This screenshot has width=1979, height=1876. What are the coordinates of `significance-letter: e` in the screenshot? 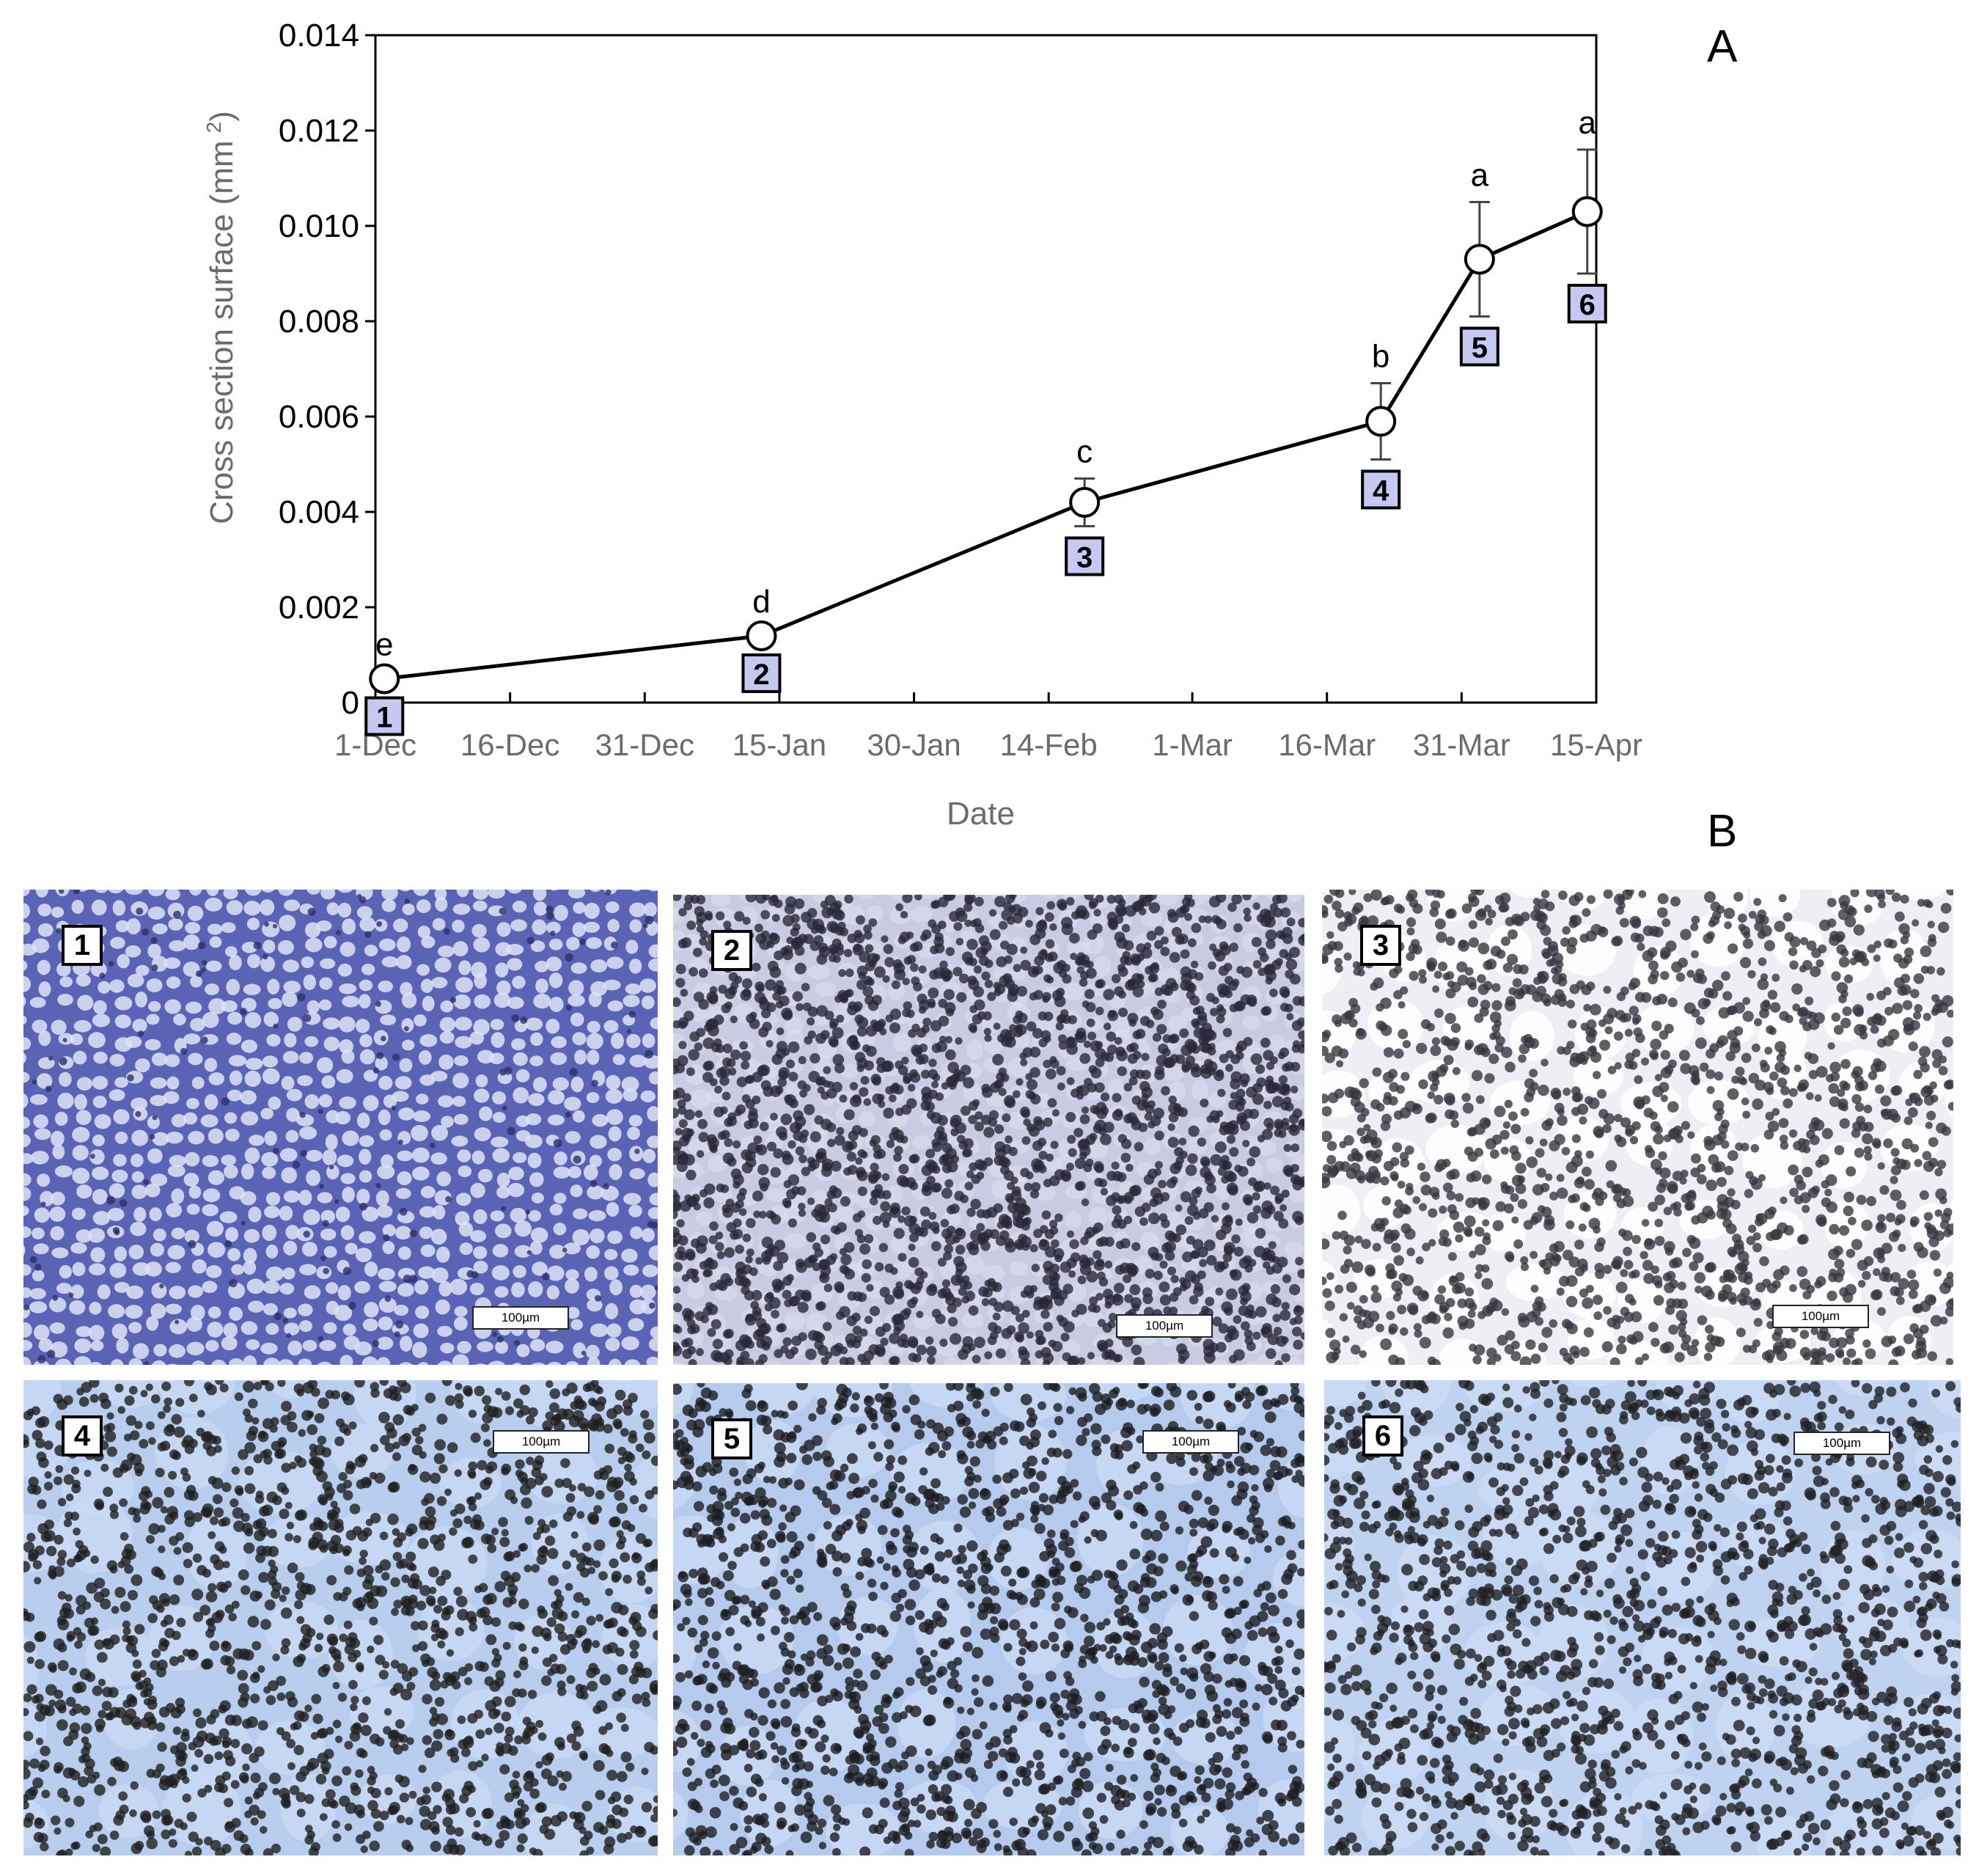 It's located at (384, 645).